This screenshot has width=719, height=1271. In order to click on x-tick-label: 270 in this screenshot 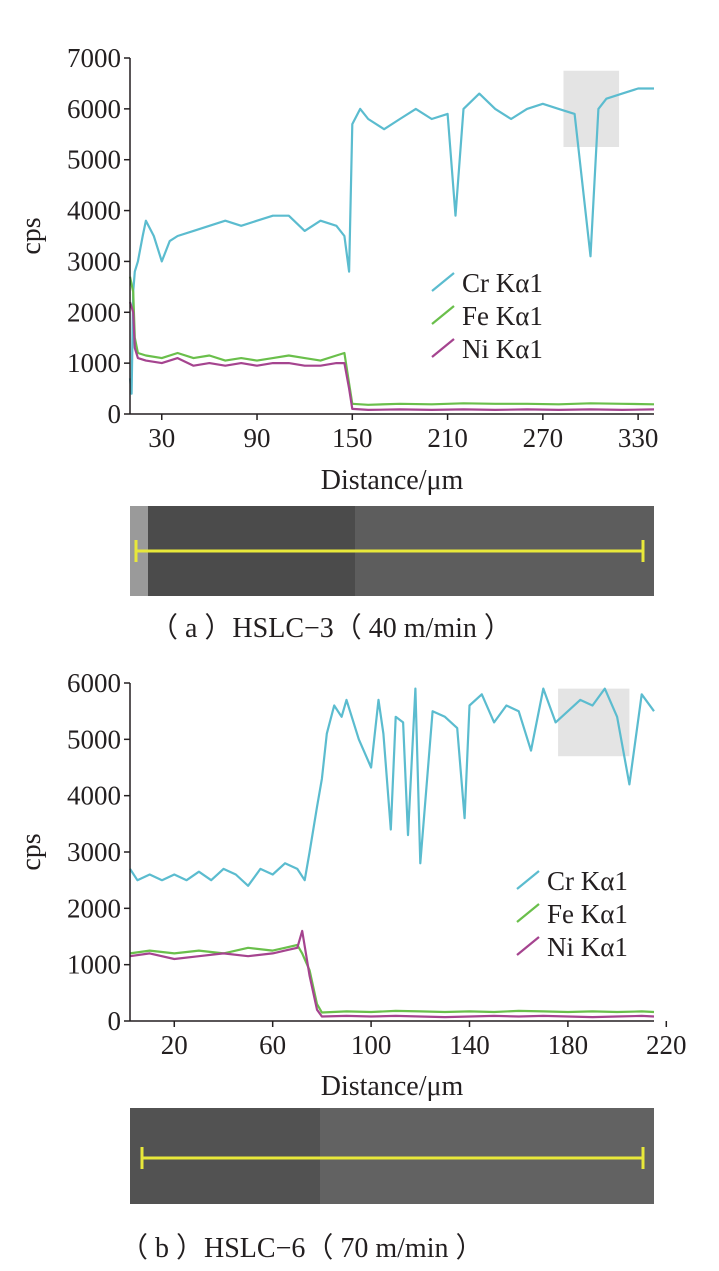, I will do `click(543, 438)`.